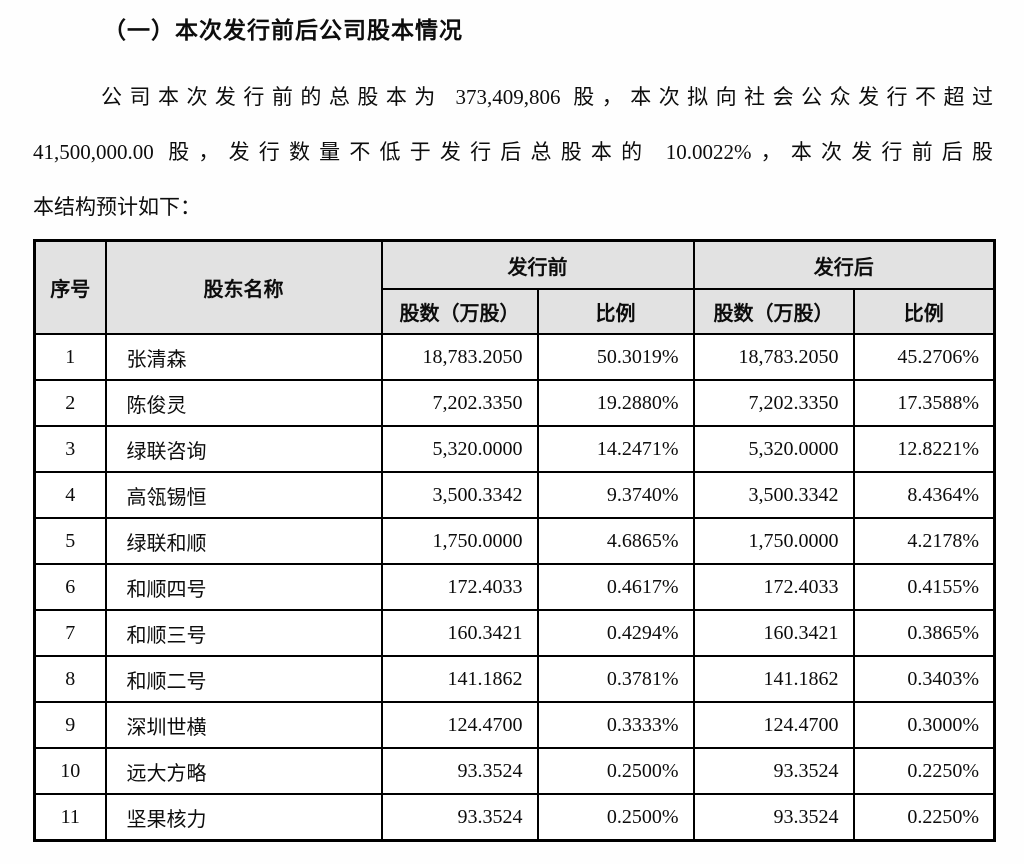  Describe the element at coordinates (615, 449) in the screenshot. I see `pre-ratio-cell: 14.2471%` at that location.